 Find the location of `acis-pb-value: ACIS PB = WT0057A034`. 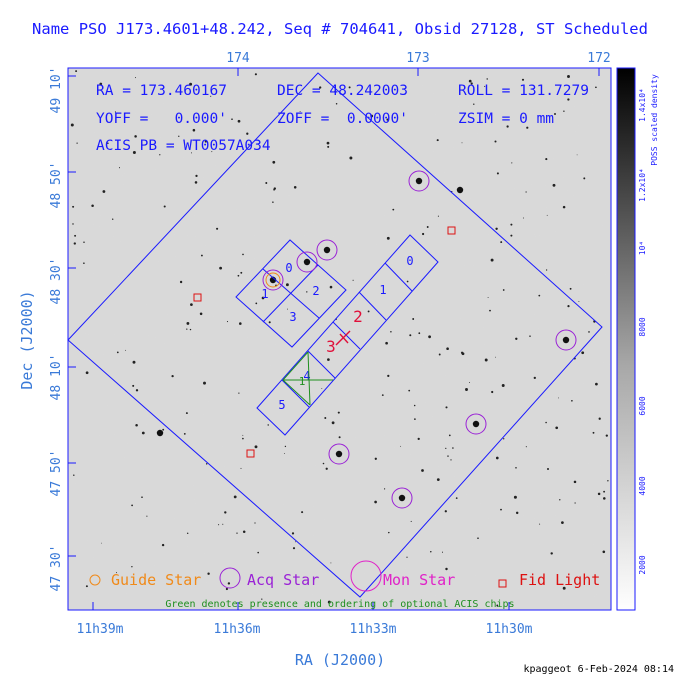

acis-pb-value: ACIS PB = WT0057A034 is located at coordinates (183, 146).